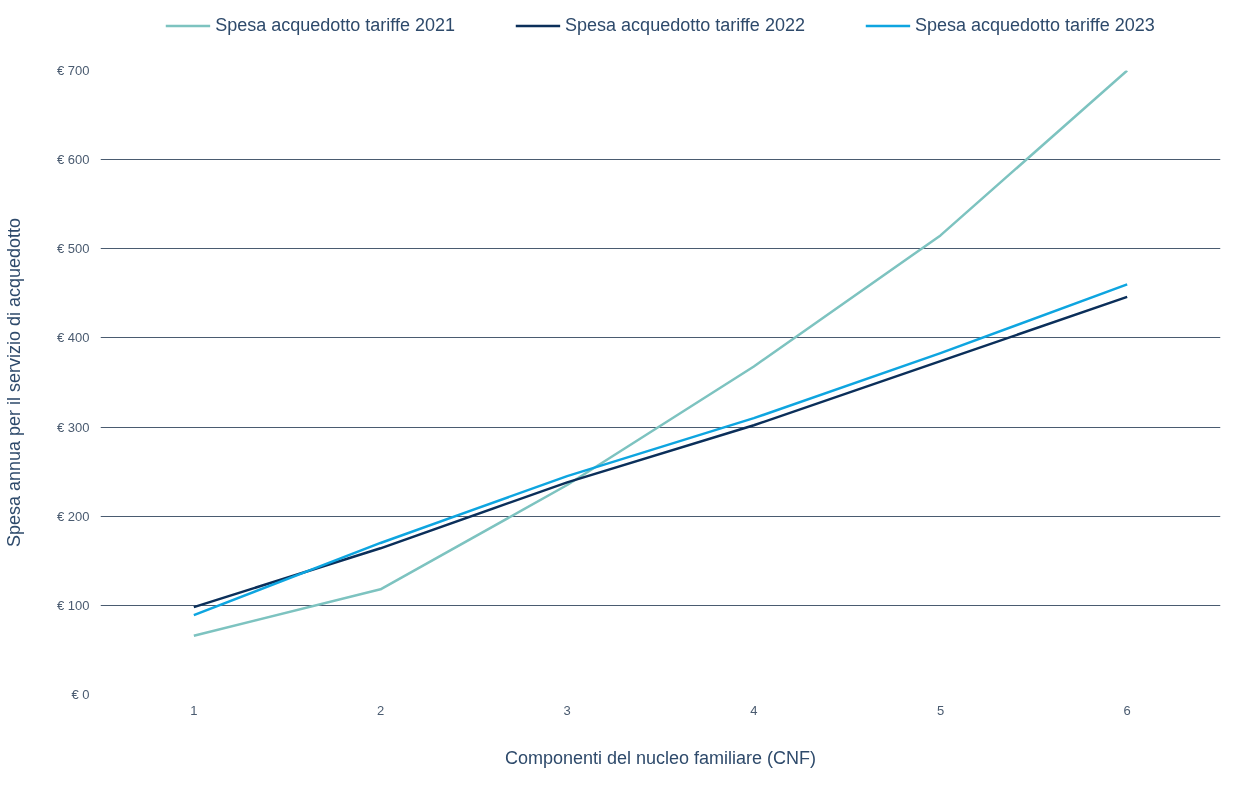  What do you see at coordinates (1127, 710) in the screenshot?
I see `x-tick-label: 6` at bounding box center [1127, 710].